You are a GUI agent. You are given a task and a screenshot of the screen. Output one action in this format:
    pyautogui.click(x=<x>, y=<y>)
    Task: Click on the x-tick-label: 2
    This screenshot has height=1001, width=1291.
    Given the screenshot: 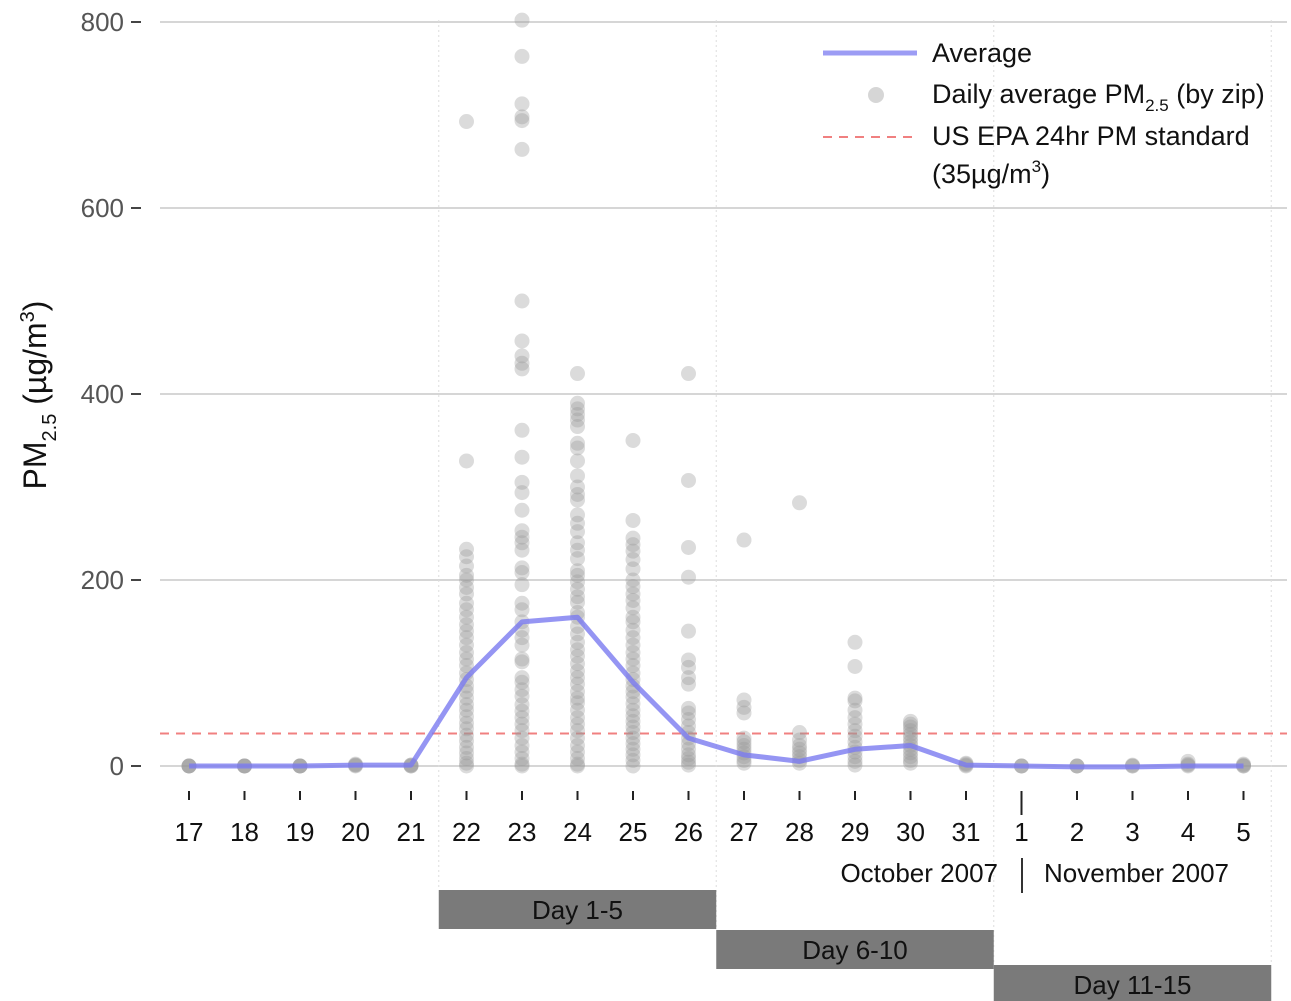 What is the action you would take?
    pyautogui.click(x=1077, y=832)
    